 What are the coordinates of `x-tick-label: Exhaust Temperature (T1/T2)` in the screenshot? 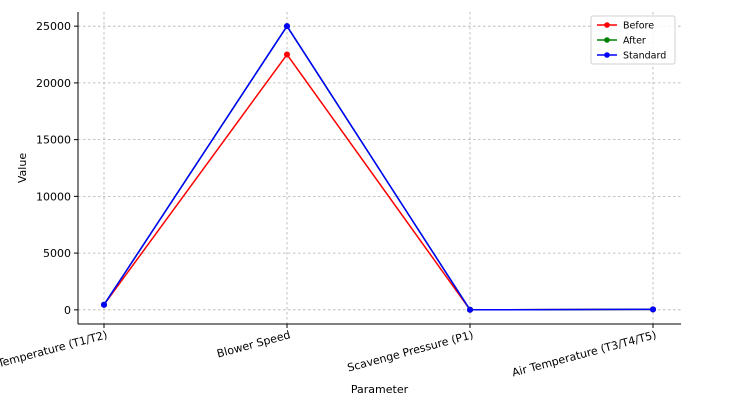 It's located at (54, 355).